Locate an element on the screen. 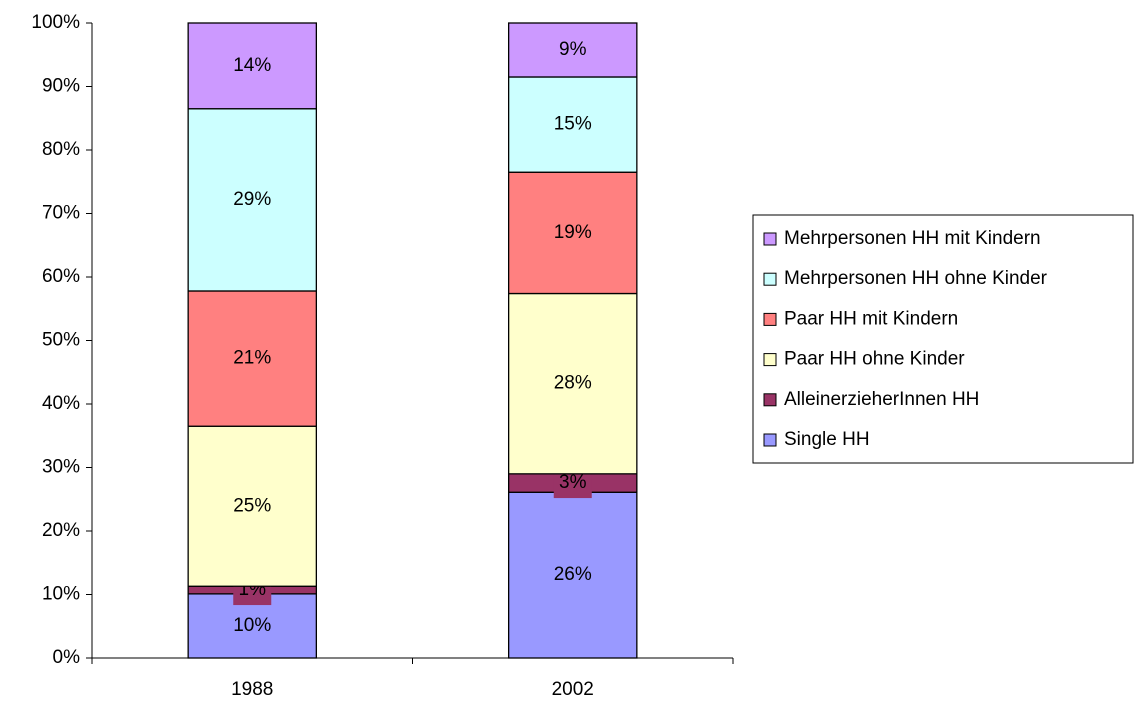 The image size is (1134, 707). y-tick-label: 20% is located at coordinates (61, 530).